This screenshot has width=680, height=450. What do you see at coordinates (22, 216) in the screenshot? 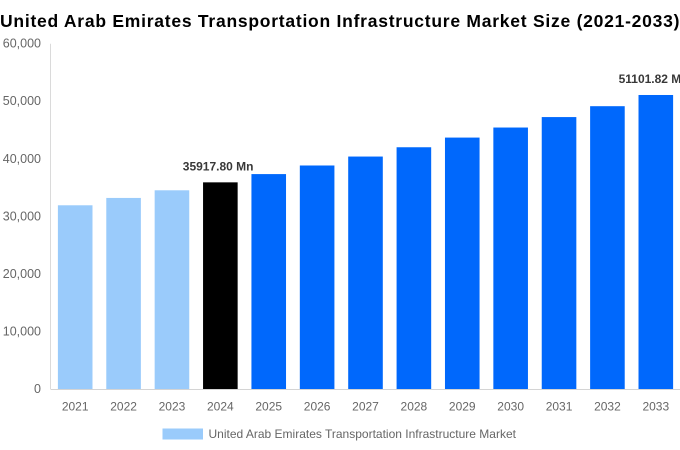
I see `svg-text: 30,000` at bounding box center [22, 216].